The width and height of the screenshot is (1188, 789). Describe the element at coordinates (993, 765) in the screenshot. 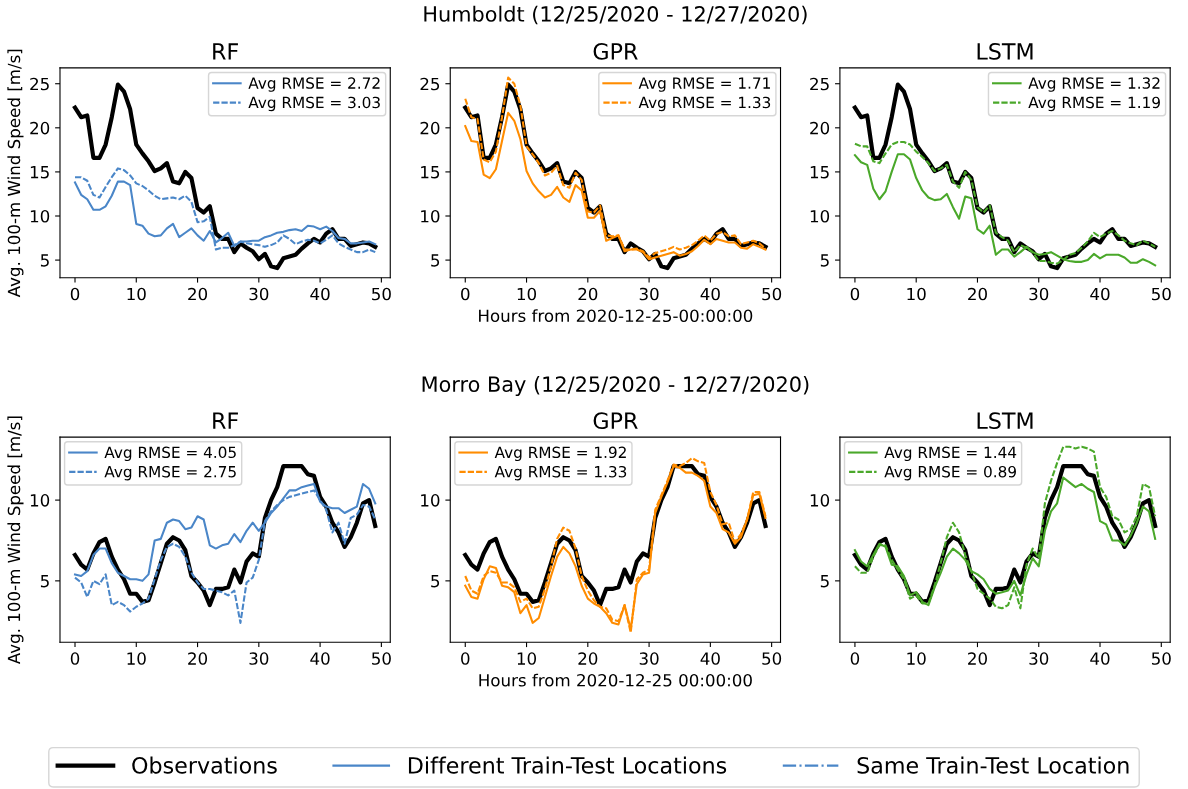

I see `text: Same Train-Test Location` at that location.